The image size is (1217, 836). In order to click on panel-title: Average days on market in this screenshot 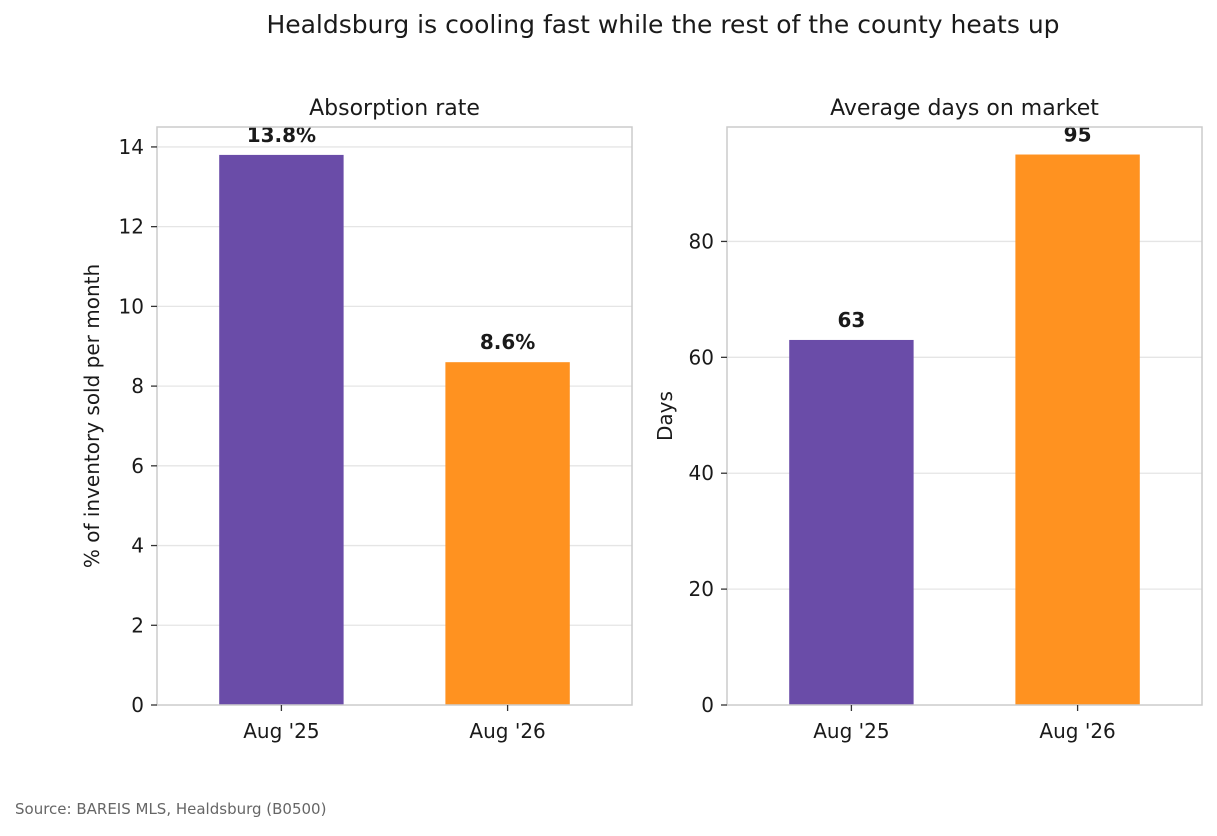, I will do `click(964, 108)`.